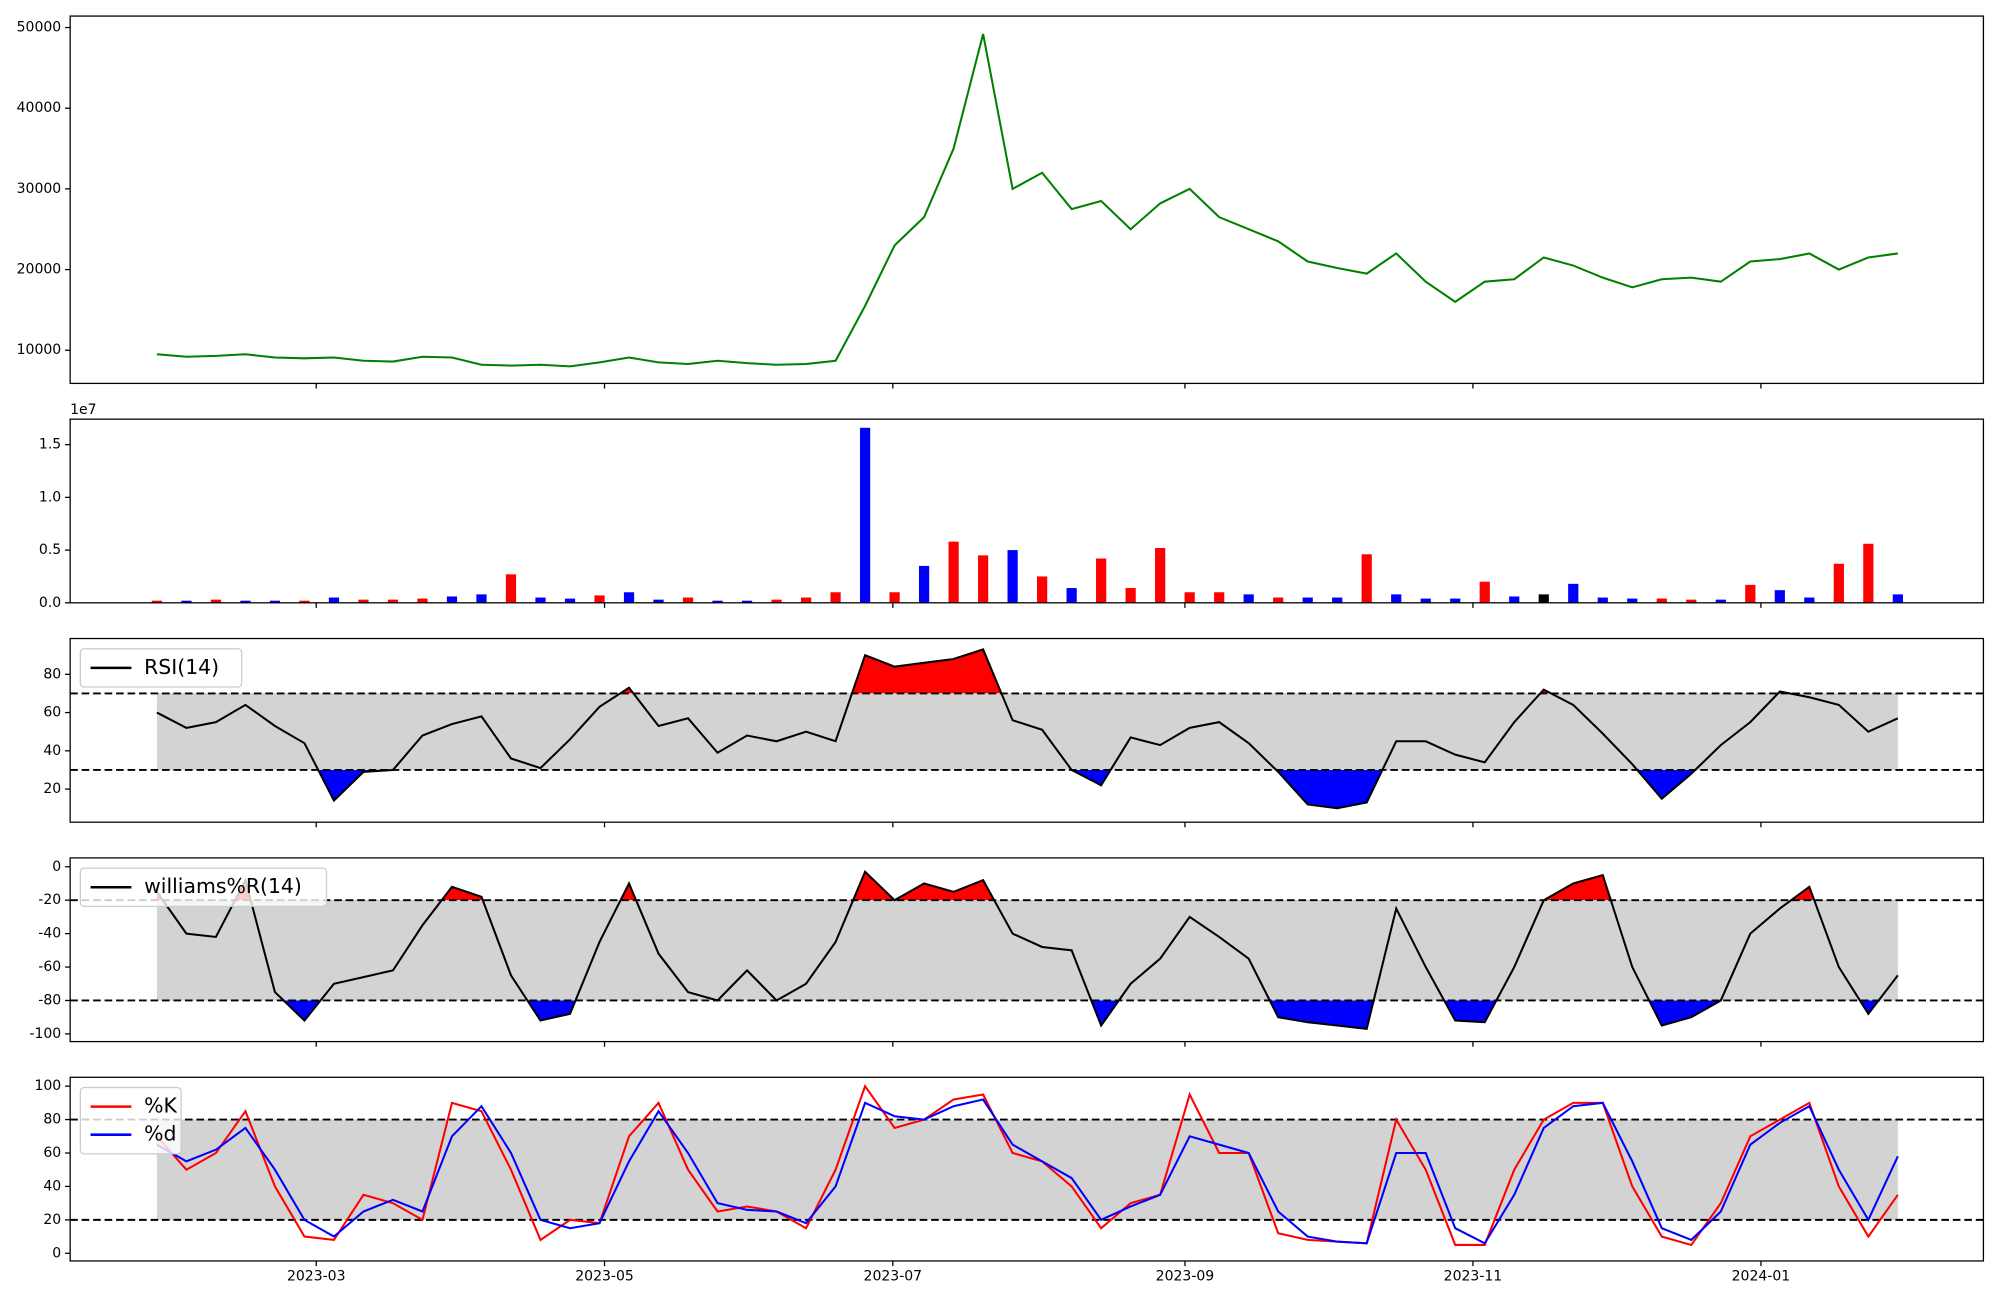  What do you see at coordinates (39, 28) in the screenshot?
I see `y-tick-label: 50000` at bounding box center [39, 28].